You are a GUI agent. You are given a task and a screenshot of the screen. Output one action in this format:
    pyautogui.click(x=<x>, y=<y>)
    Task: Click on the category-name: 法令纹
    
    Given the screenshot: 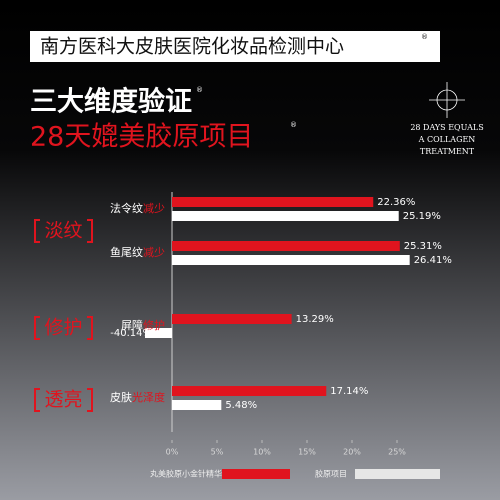 What is the action you would take?
    pyautogui.click(x=126, y=208)
    